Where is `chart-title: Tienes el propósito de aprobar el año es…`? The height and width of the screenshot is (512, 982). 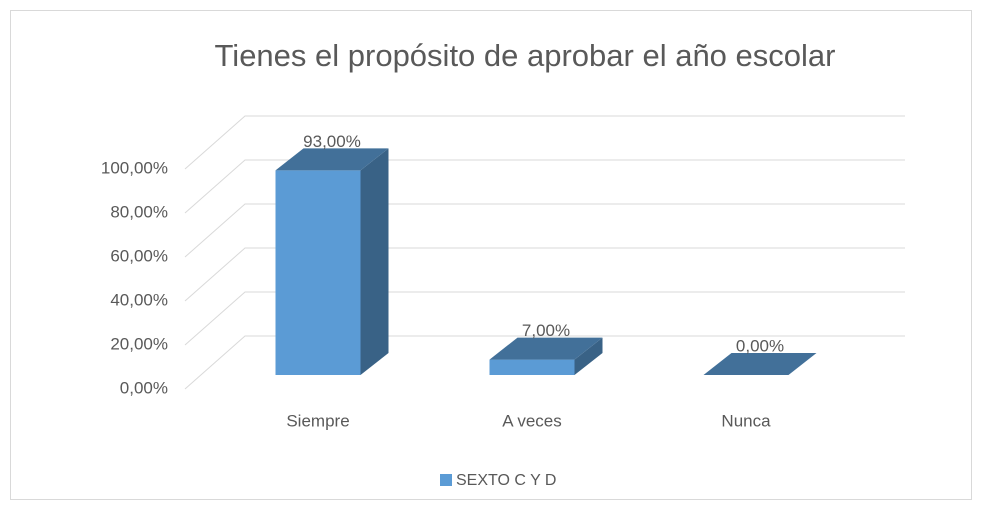 chart-title: Tienes el propósito de aprobar el año es… is located at coordinates (525, 55).